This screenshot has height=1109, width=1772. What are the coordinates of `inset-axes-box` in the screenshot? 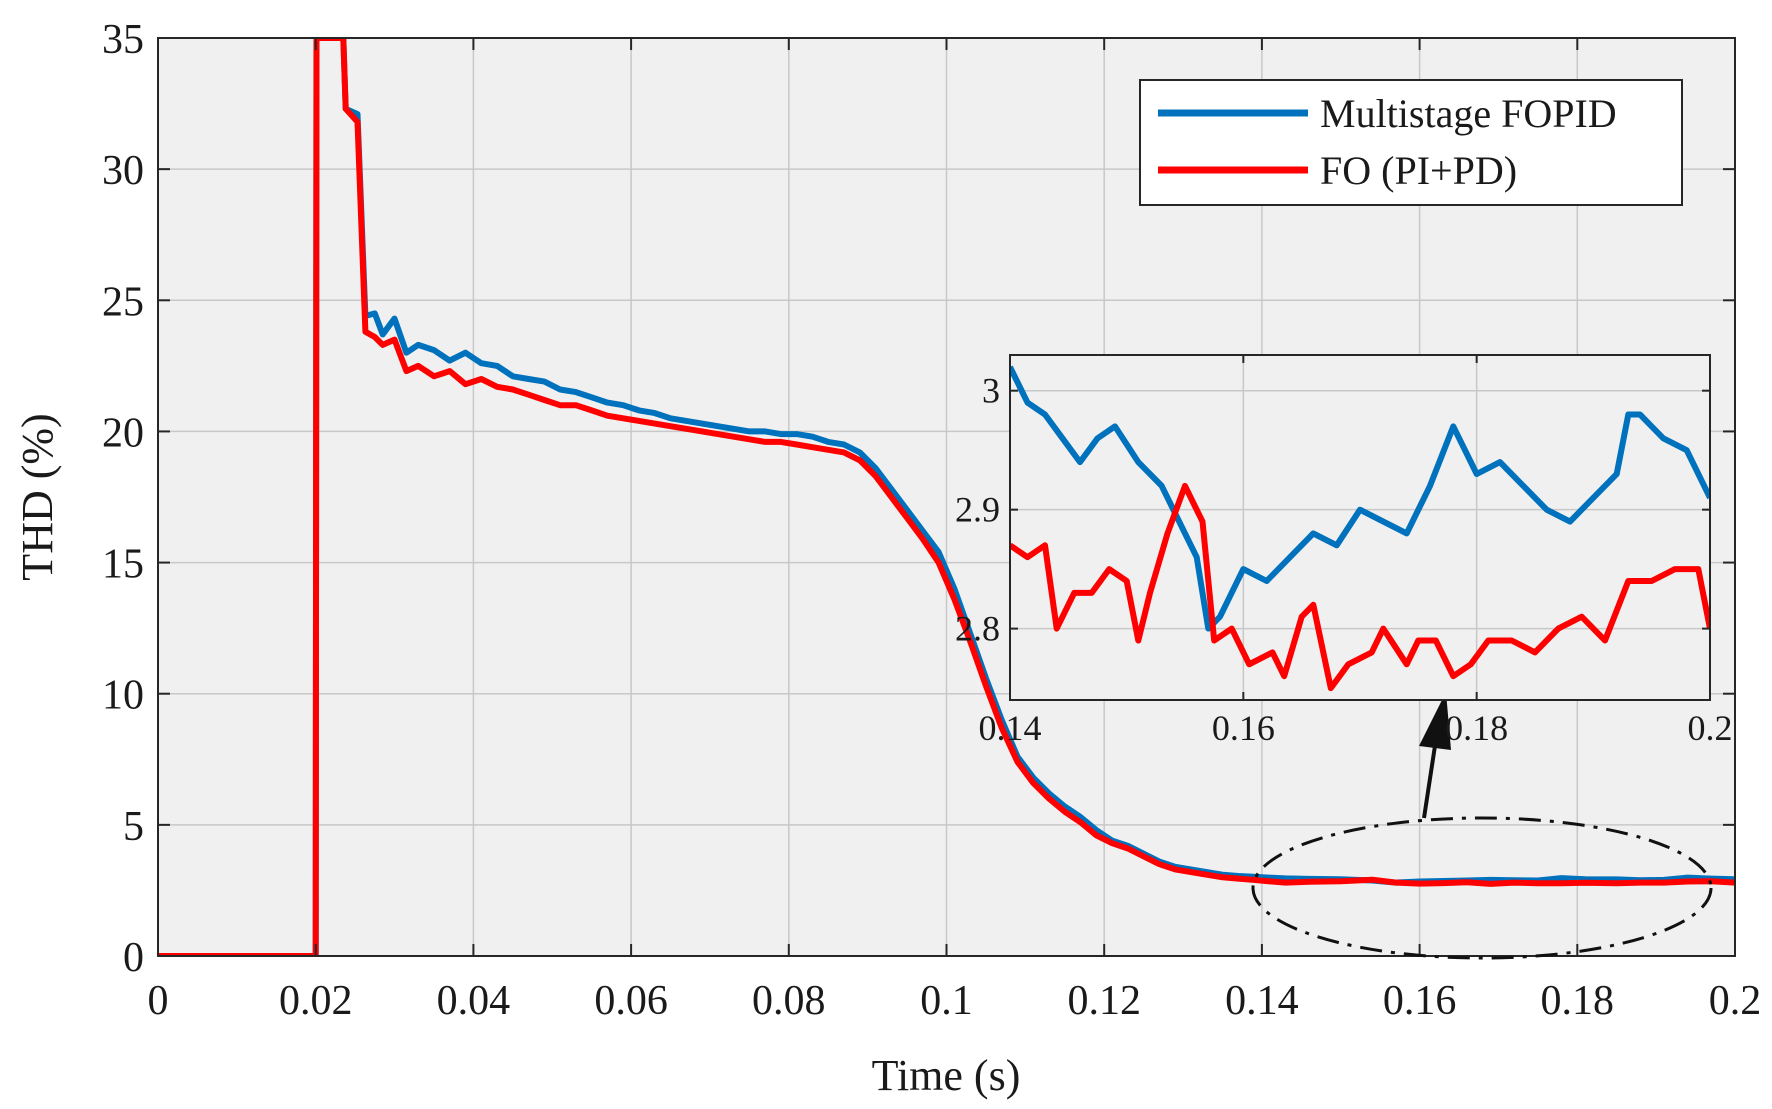 It's located at (1360, 527).